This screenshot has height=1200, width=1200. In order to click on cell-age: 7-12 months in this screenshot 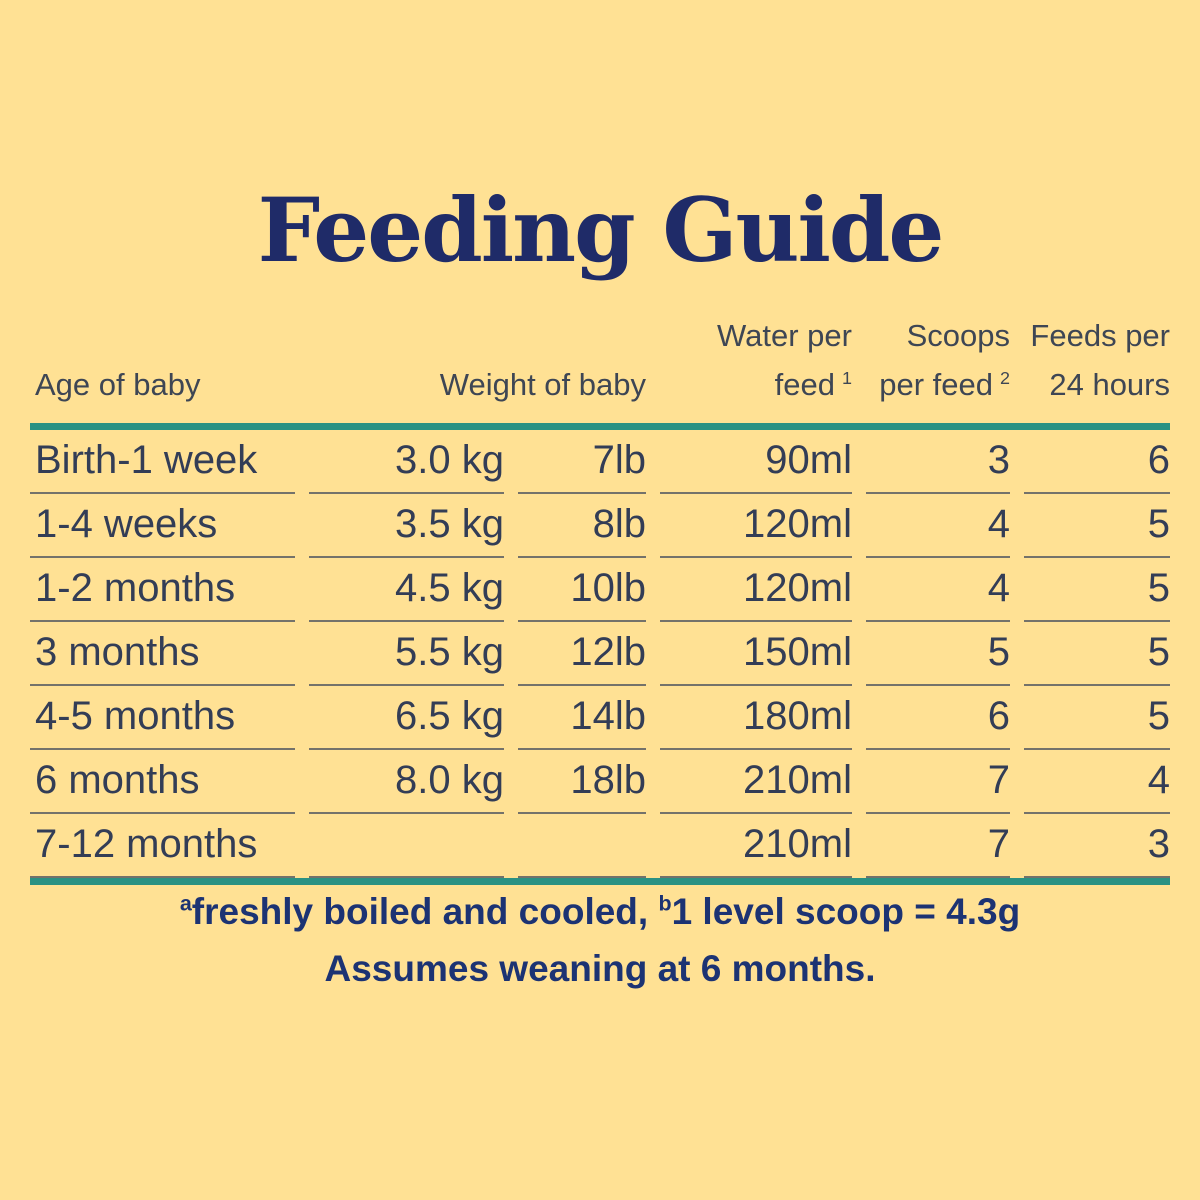, I will do `click(162, 846)`.